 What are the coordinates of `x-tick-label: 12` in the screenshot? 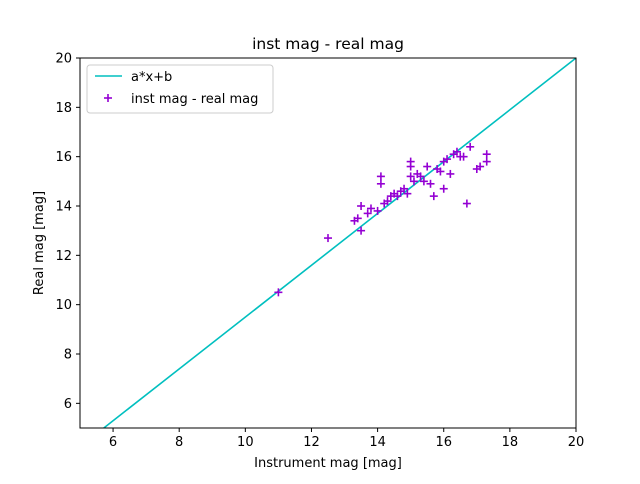 It's located at (311, 442).